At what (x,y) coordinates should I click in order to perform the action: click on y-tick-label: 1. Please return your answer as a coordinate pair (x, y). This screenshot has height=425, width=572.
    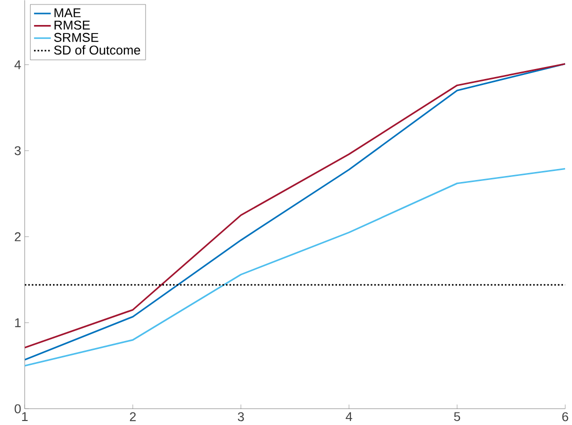
    Looking at the image, I should click on (18, 323).